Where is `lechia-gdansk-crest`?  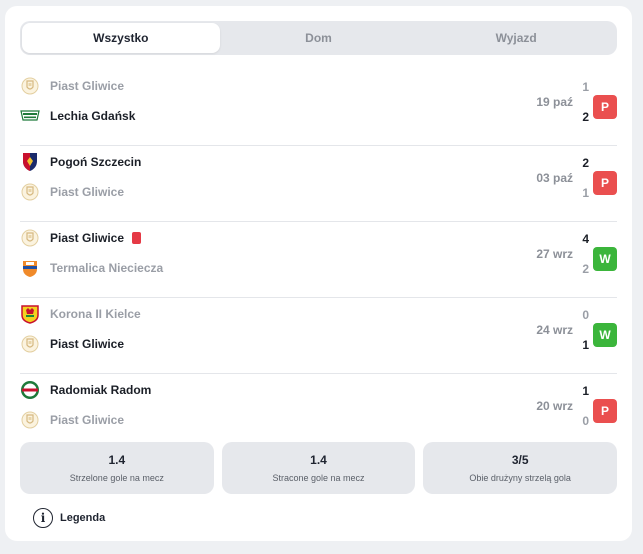
lechia-gdansk-crest is located at coordinates (30, 116).